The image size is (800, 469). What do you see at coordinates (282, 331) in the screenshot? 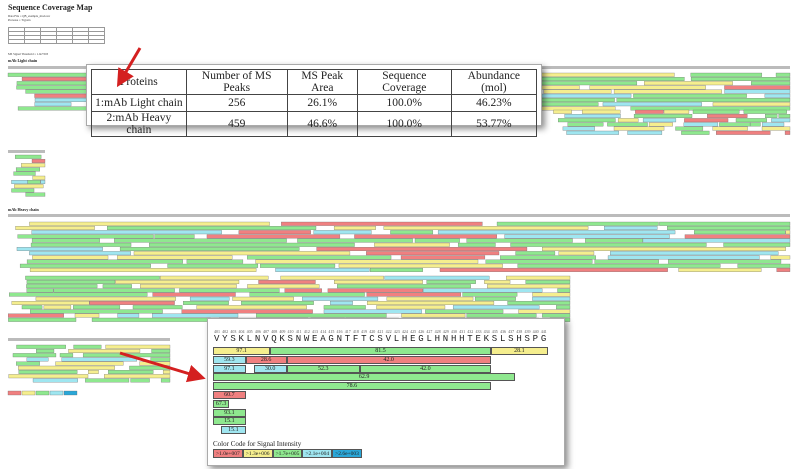
I see `residue-number: 409` at bounding box center [282, 331].